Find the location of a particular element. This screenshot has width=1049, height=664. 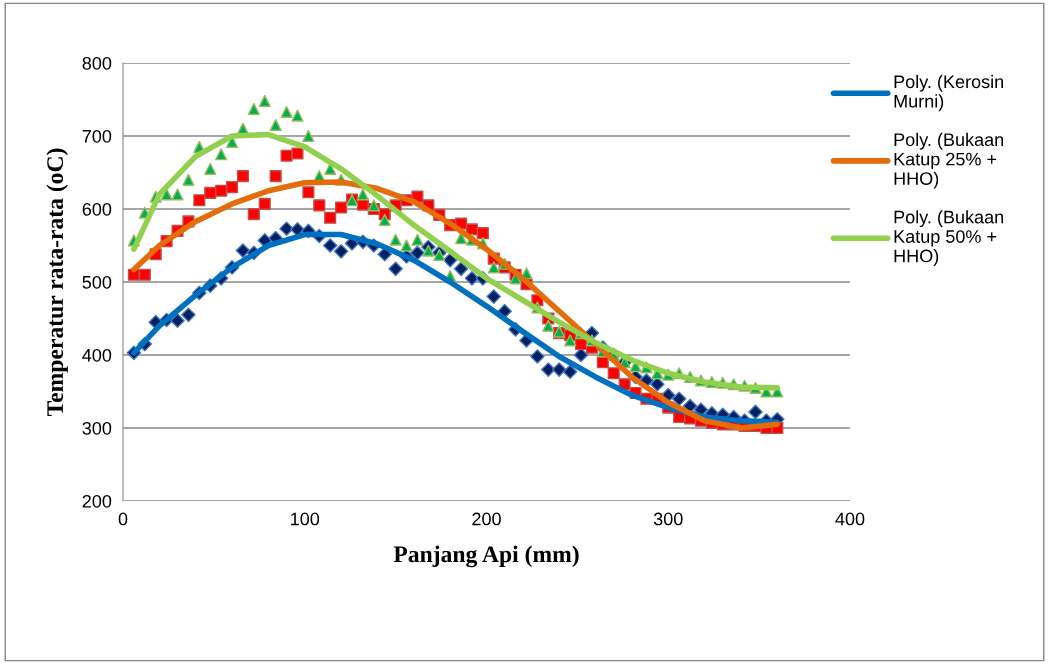

x-tick-label: 100 is located at coordinates (305, 519).